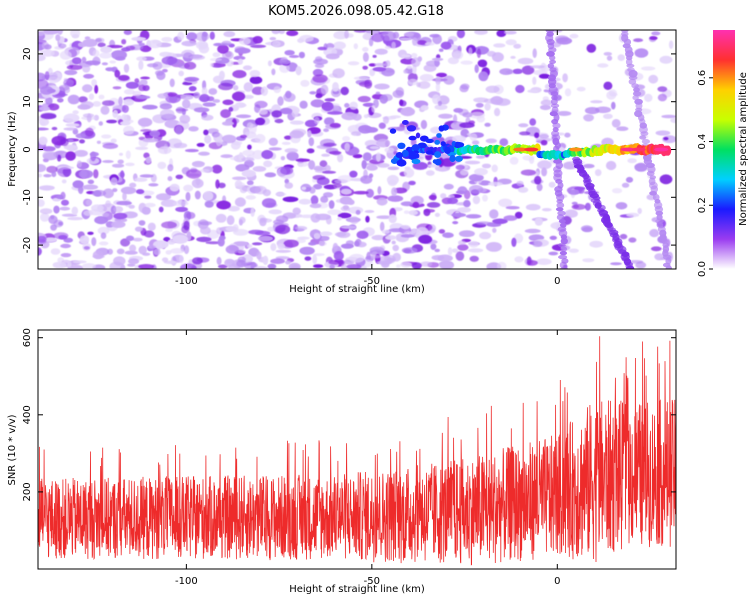 This screenshot has height=600, width=750. Describe the element at coordinates (627, 149) in the screenshot. I see `spectrogram-peak-cell` at that location.